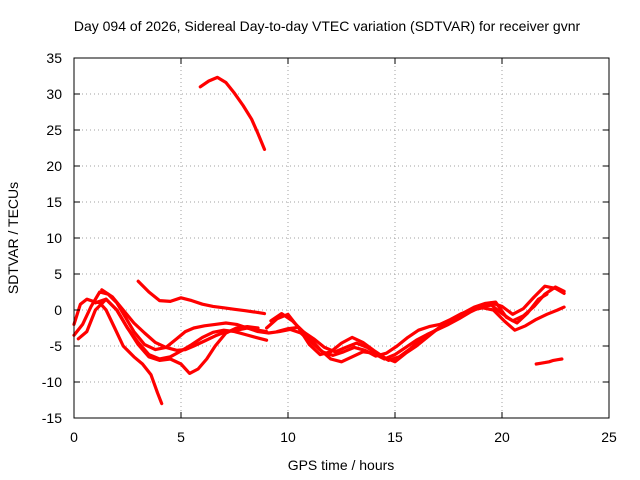  What do you see at coordinates (56, 346) in the screenshot?
I see `y-tick-label: -5` at bounding box center [56, 346].